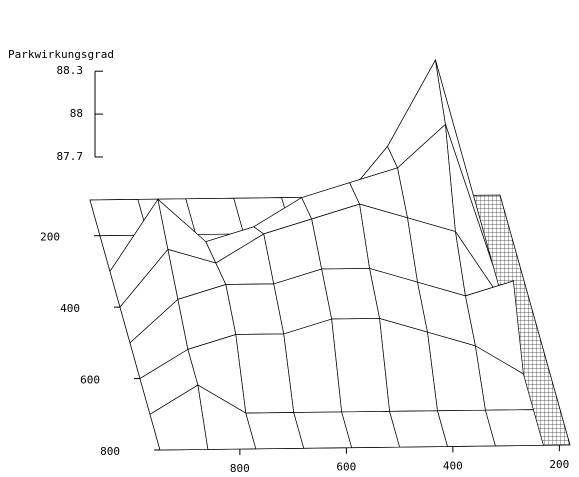 This screenshot has height=477, width=579. What do you see at coordinates (61, 54) in the screenshot?
I see `z-axis-label: Parkwirkungsgrad` at bounding box center [61, 54].